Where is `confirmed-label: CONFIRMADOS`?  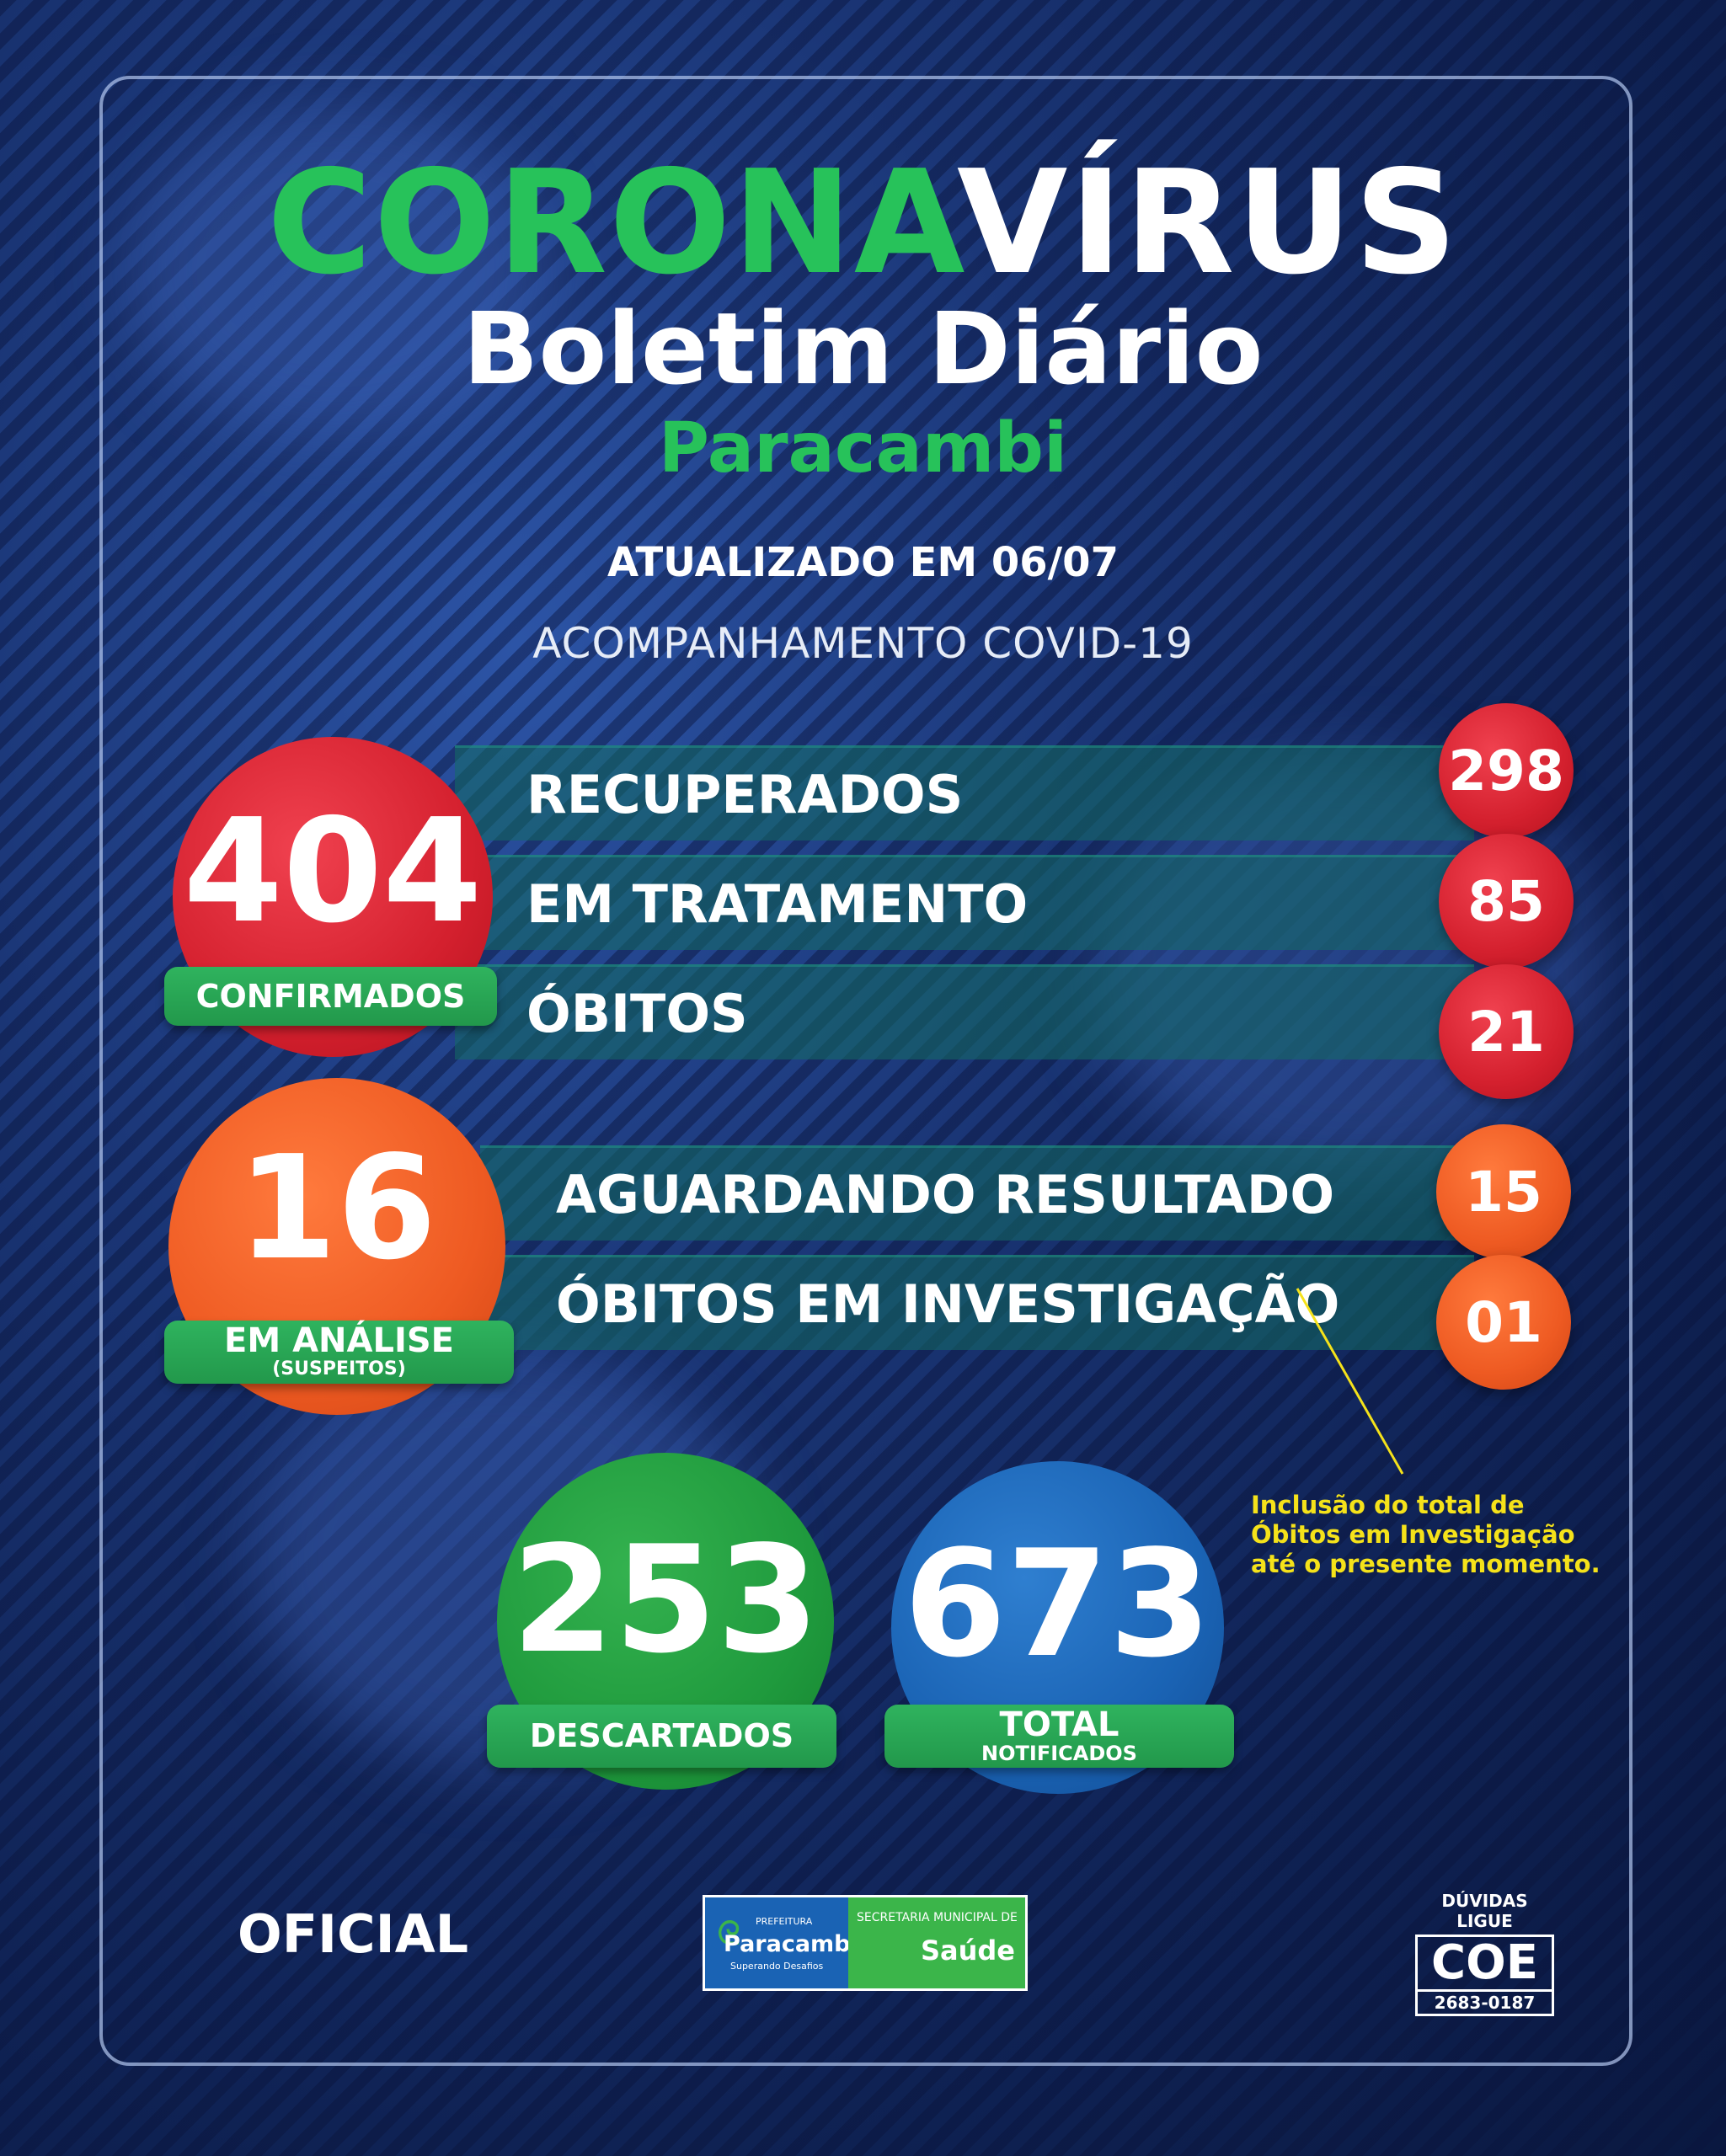
confirmed-label: CONFIRMADOS is located at coordinates (330, 996).